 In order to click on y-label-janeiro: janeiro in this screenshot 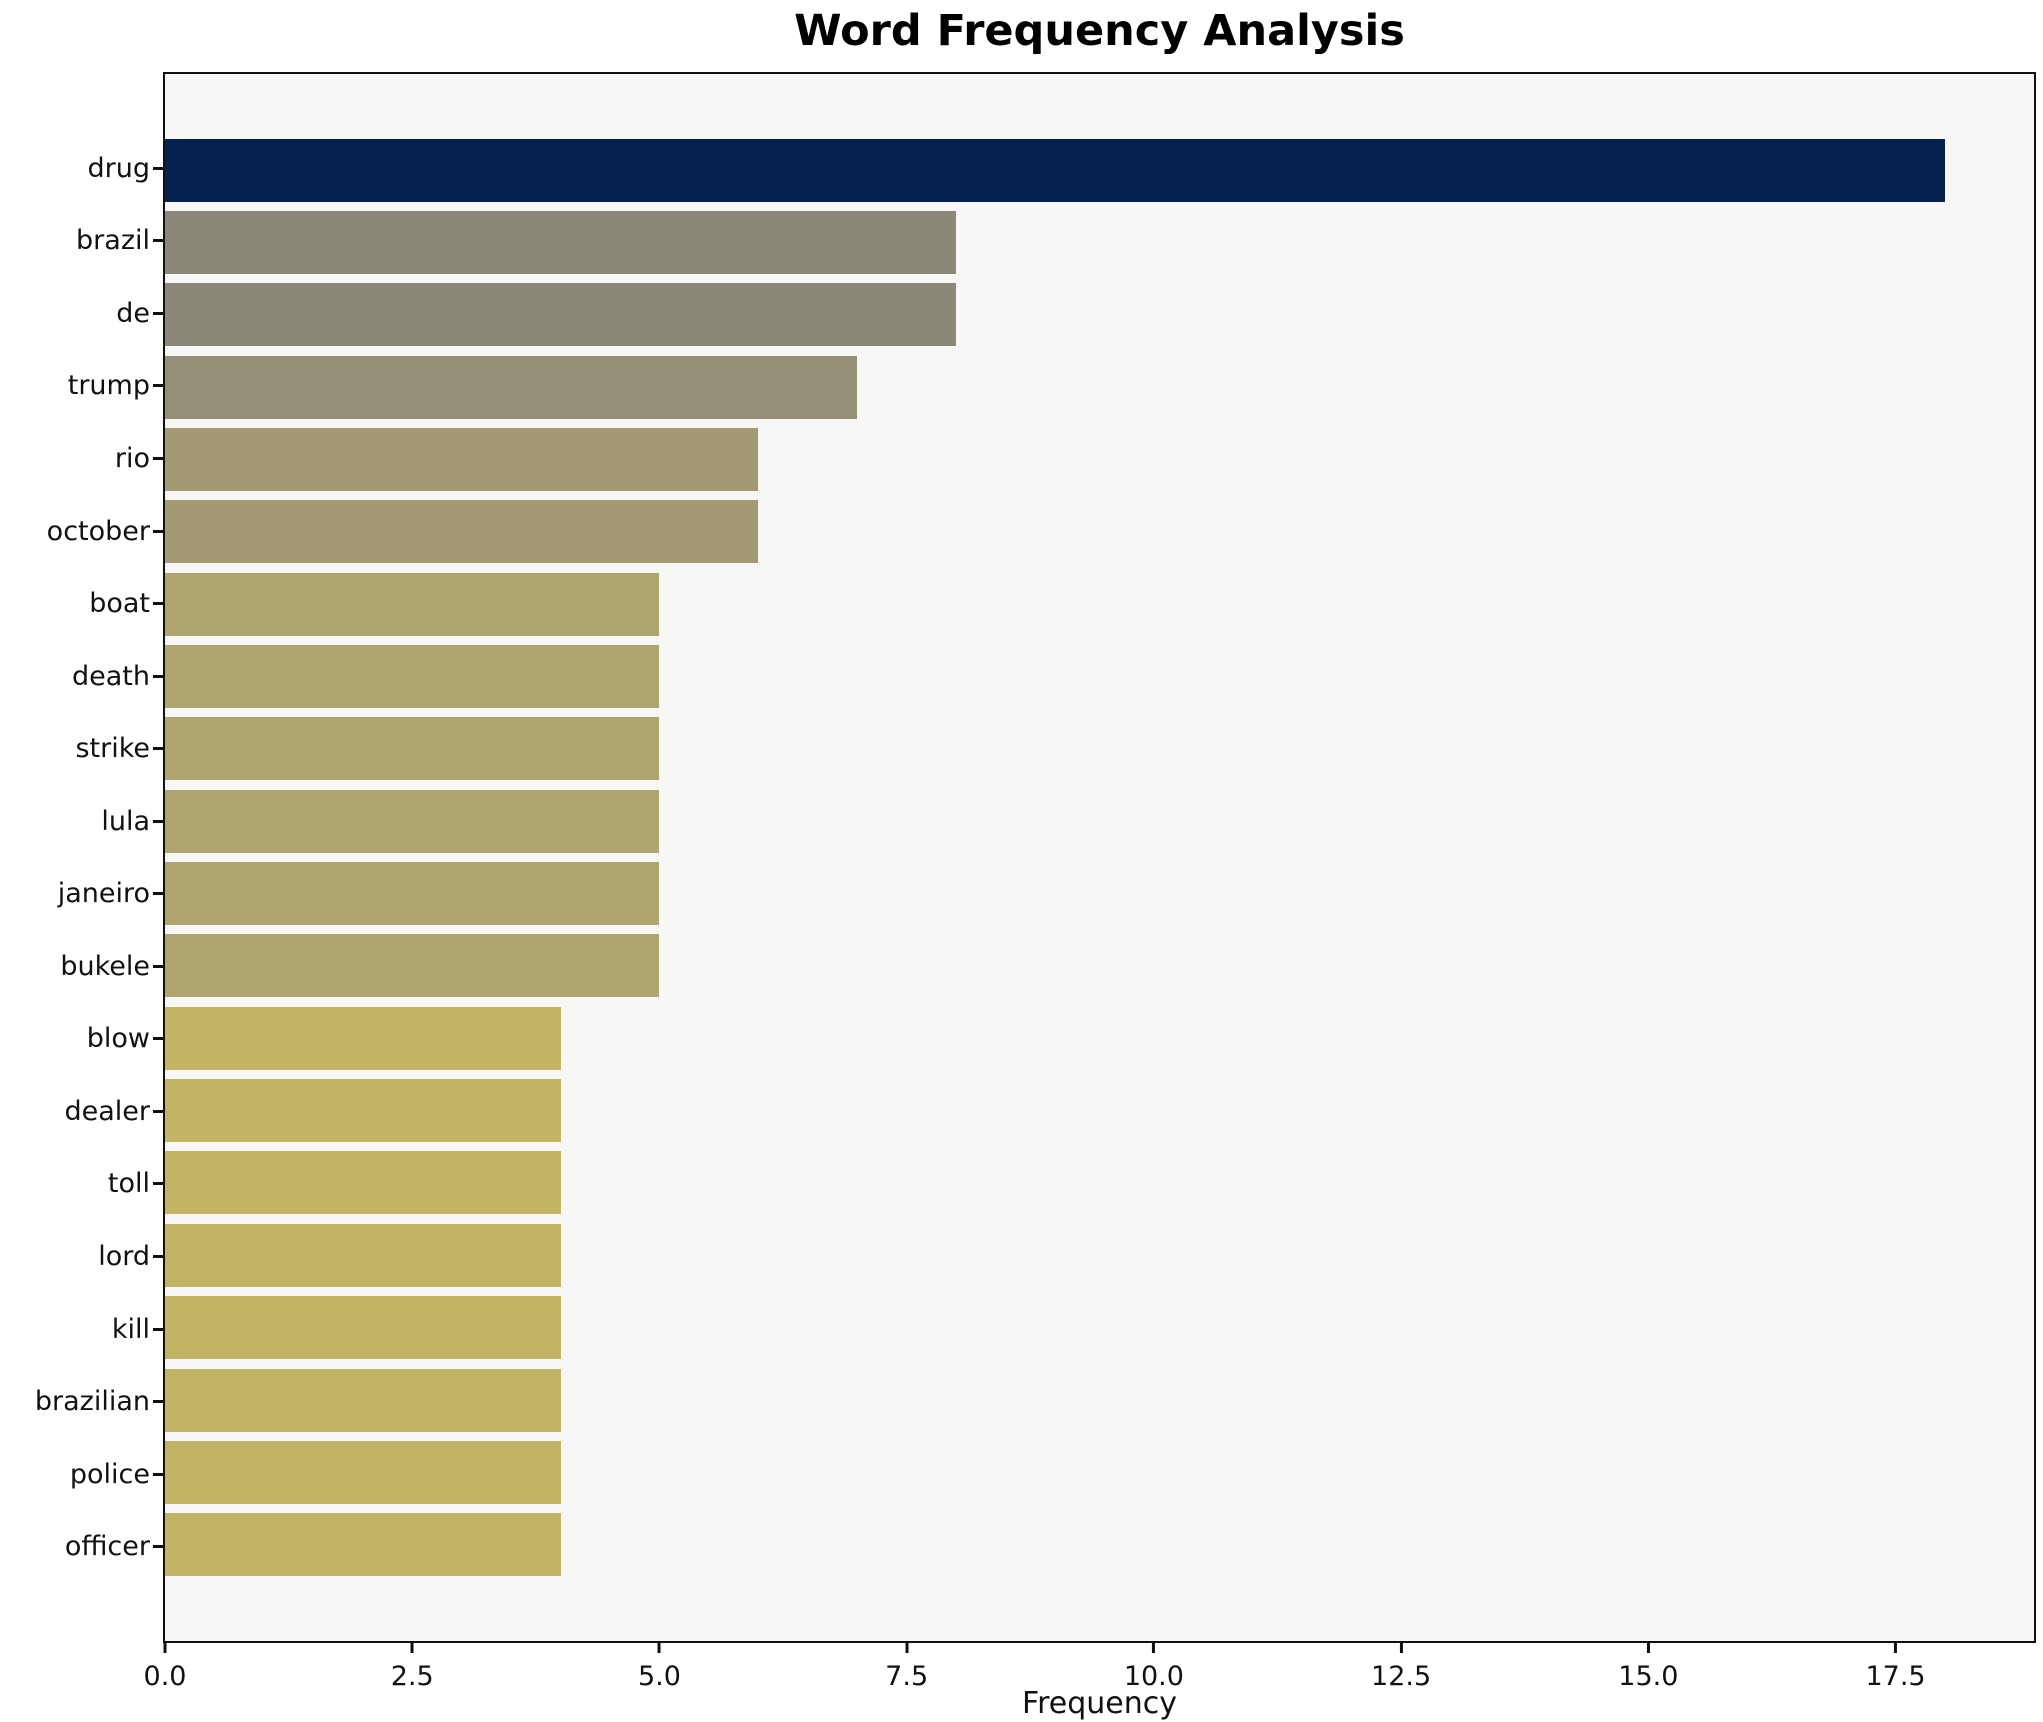, I will do `click(103, 894)`.